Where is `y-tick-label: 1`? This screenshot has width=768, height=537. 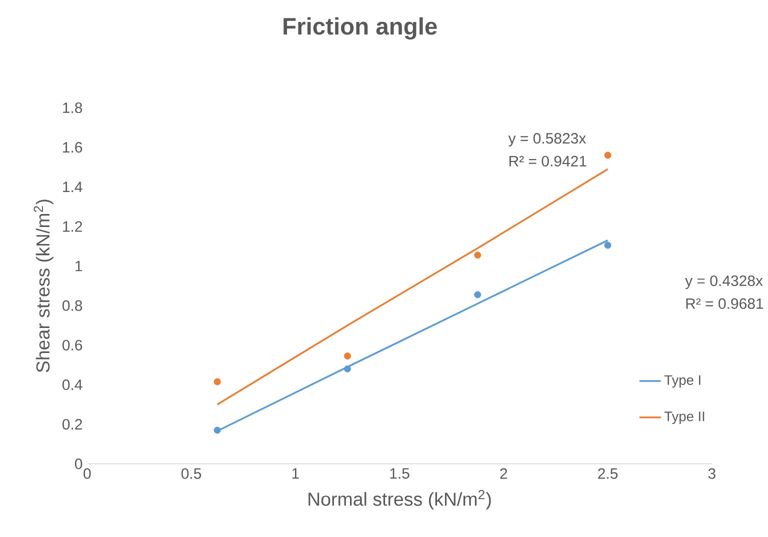 y-tick-label: 1 is located at coordinates (79, 266).